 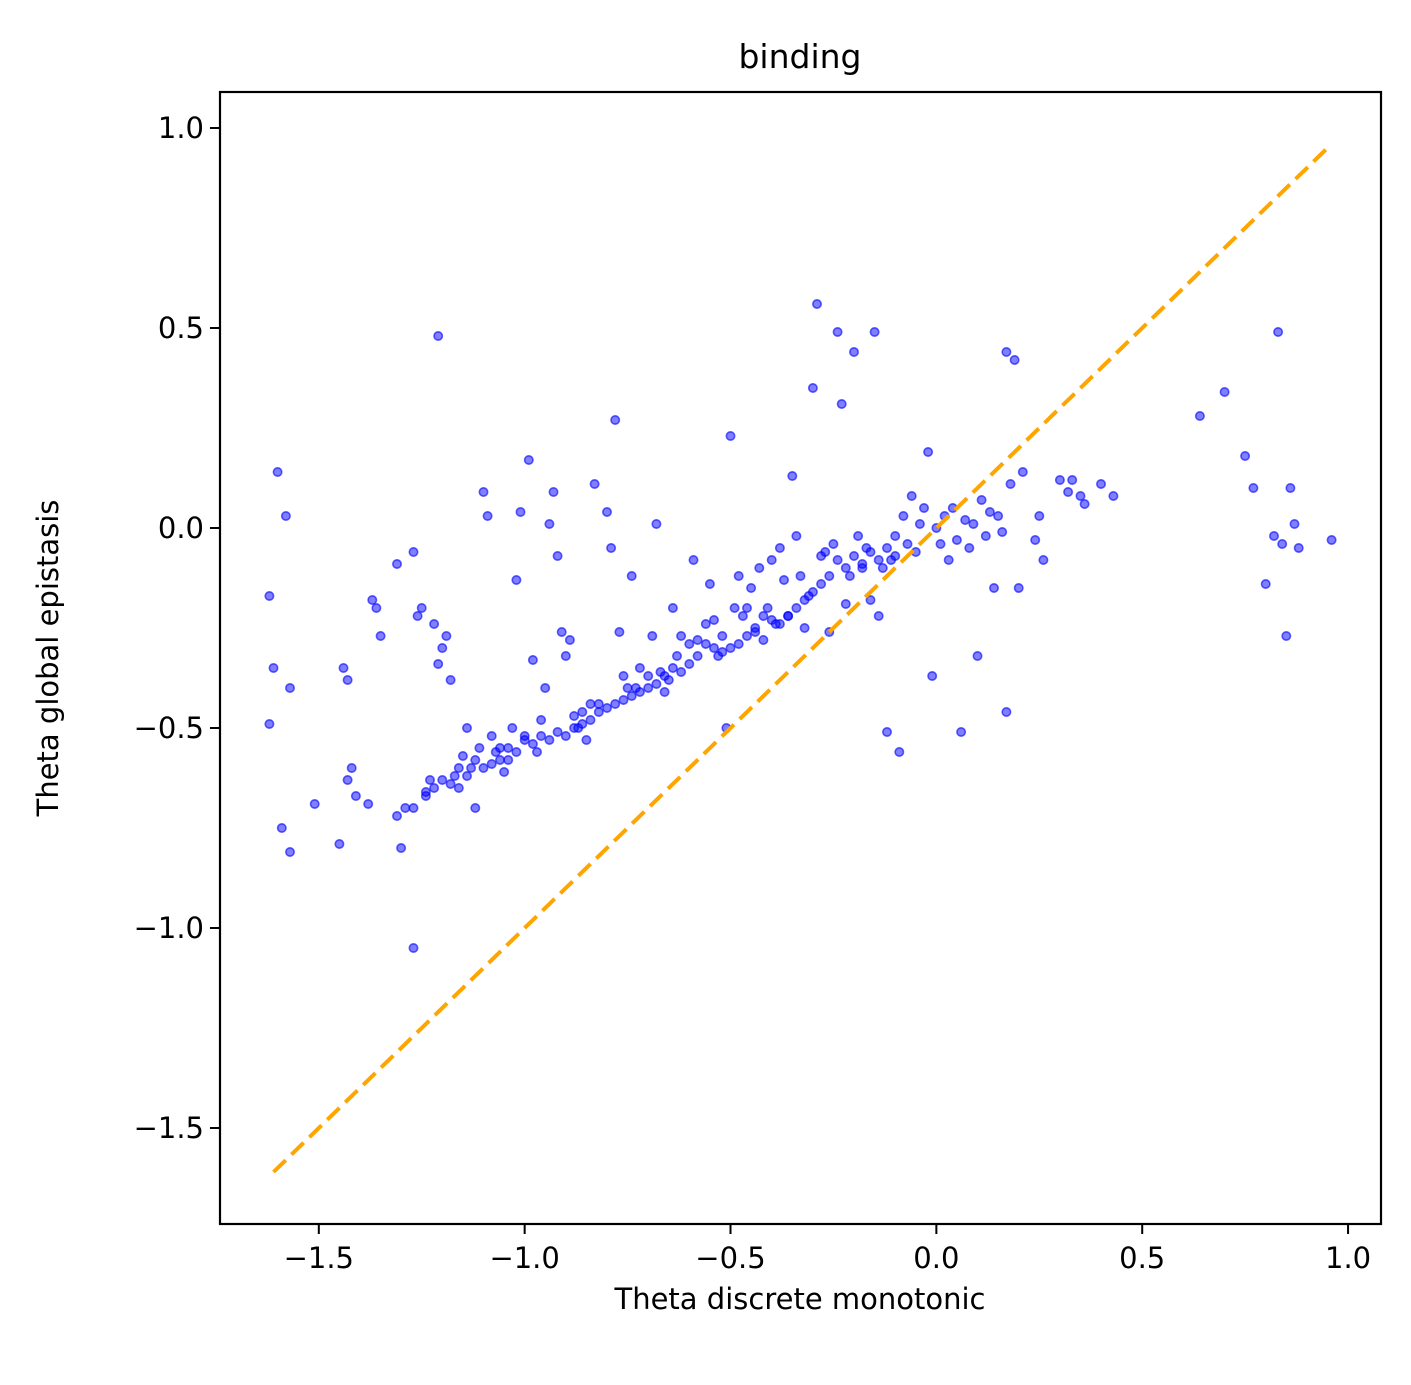 What do you see at coordinates (48, 659) in the screenshot?
I see `y-axis-label: Theta global epistasis` at bounding box center [48, 659].